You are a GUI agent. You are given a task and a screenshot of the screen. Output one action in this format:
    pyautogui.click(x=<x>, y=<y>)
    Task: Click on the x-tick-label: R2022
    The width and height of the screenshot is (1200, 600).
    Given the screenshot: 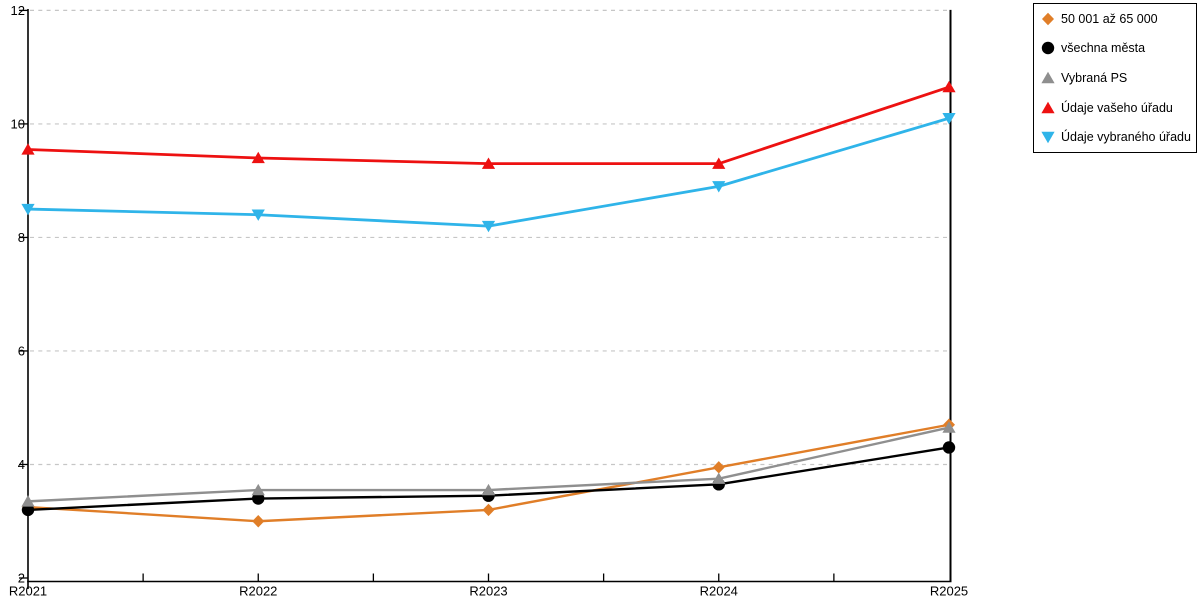 What is the action you would take?
    pyautogui.click(x=258, y=591)
    